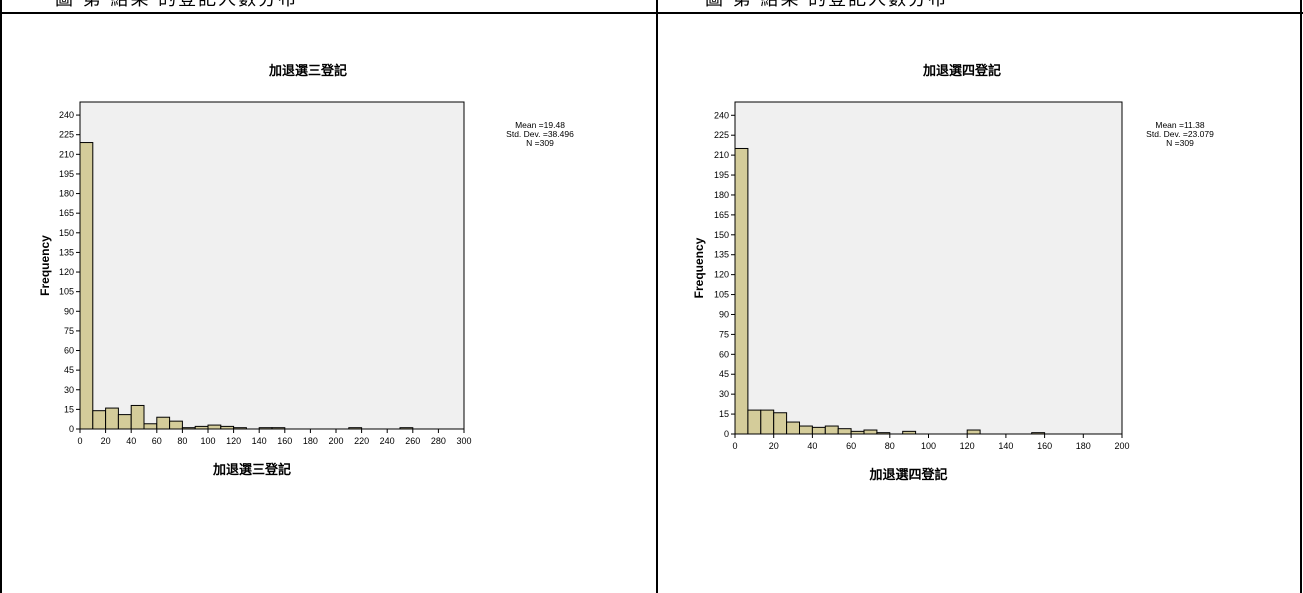  I want to click on caption-strip-left: 圖 第 結果 的登記人數分布, so click(335, 4).